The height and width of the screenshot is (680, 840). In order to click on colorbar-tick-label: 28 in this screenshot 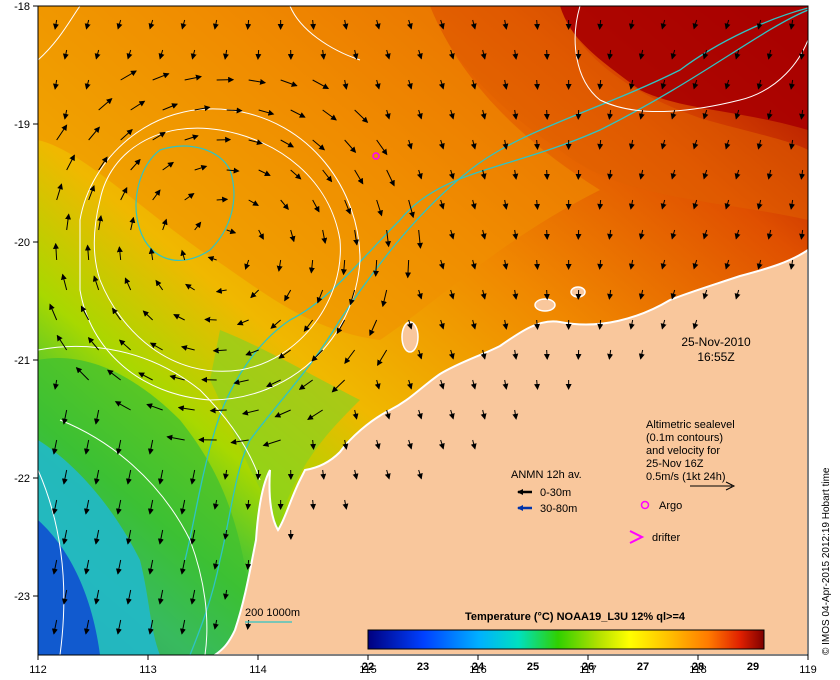, I will do `click(698, 667)`.